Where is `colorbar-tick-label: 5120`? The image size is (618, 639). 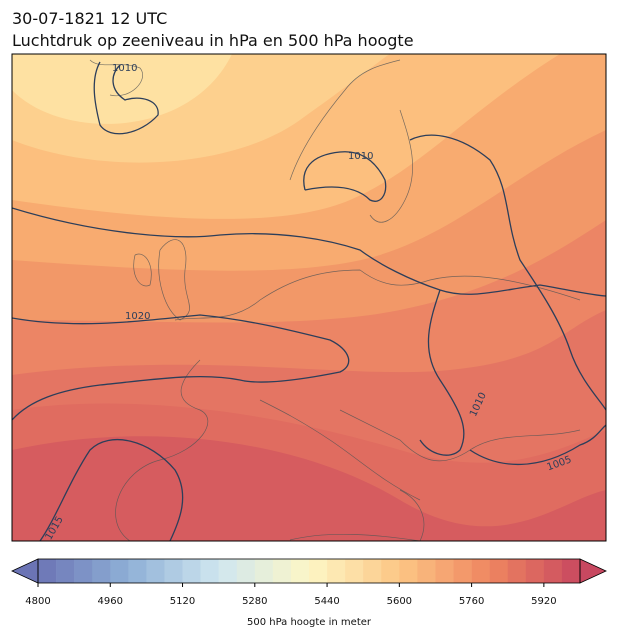
colorbar-tick-label: 5120 is located at coordinates (182, 601).